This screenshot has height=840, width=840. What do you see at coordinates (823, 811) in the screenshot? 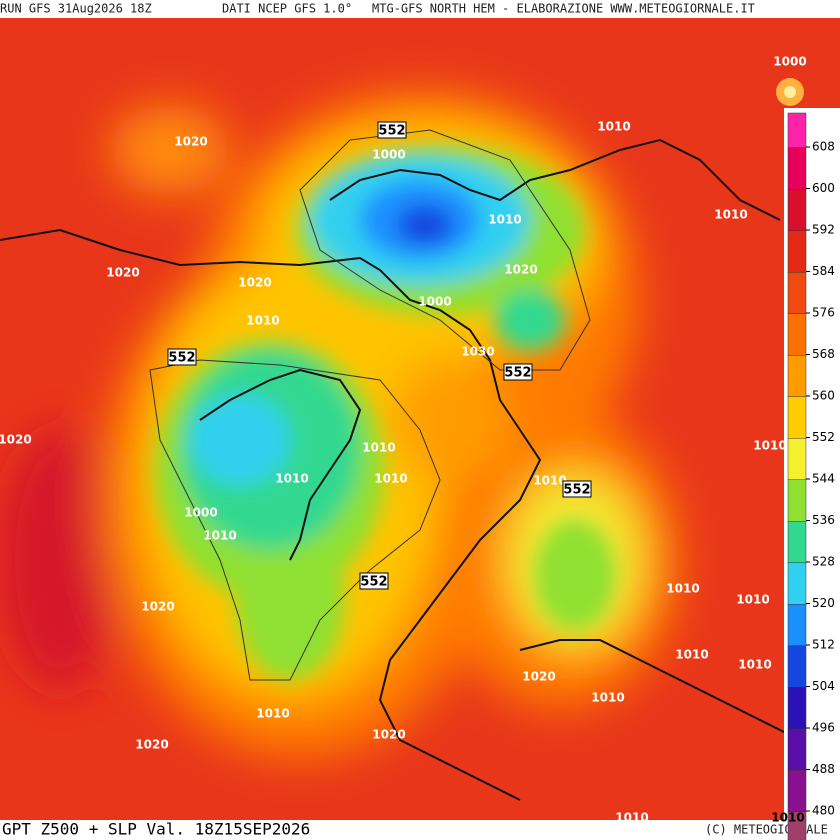
I see `colorbar-label: 480` at bounding box center [823, 811].